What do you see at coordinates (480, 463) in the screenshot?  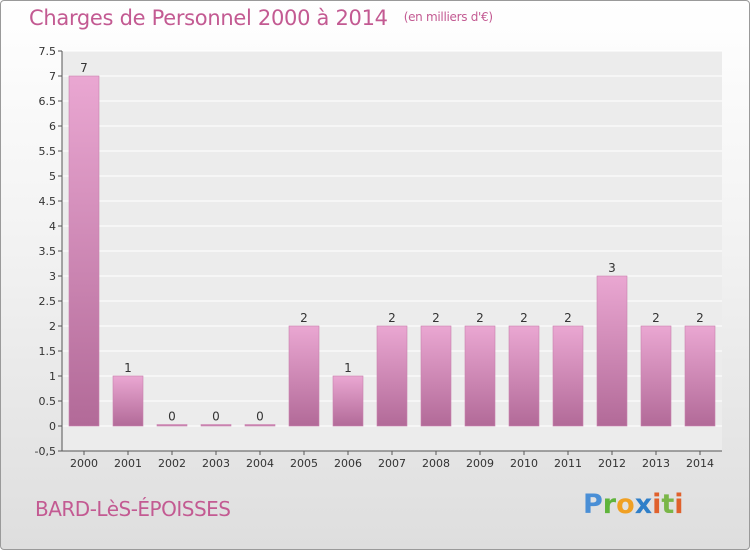 I see `x-tick-label: 2009` at bounding box center [480, 463].